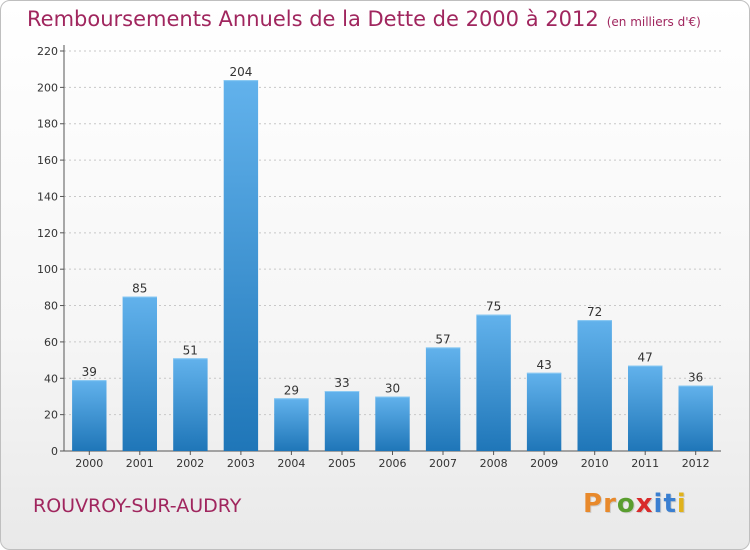 The width and height of the screenshot is (750, 550). What do you see at coordinates (291, 463) in the screenshot?
I see `x-tick-label: 2004` at bounding box center [291, 463].